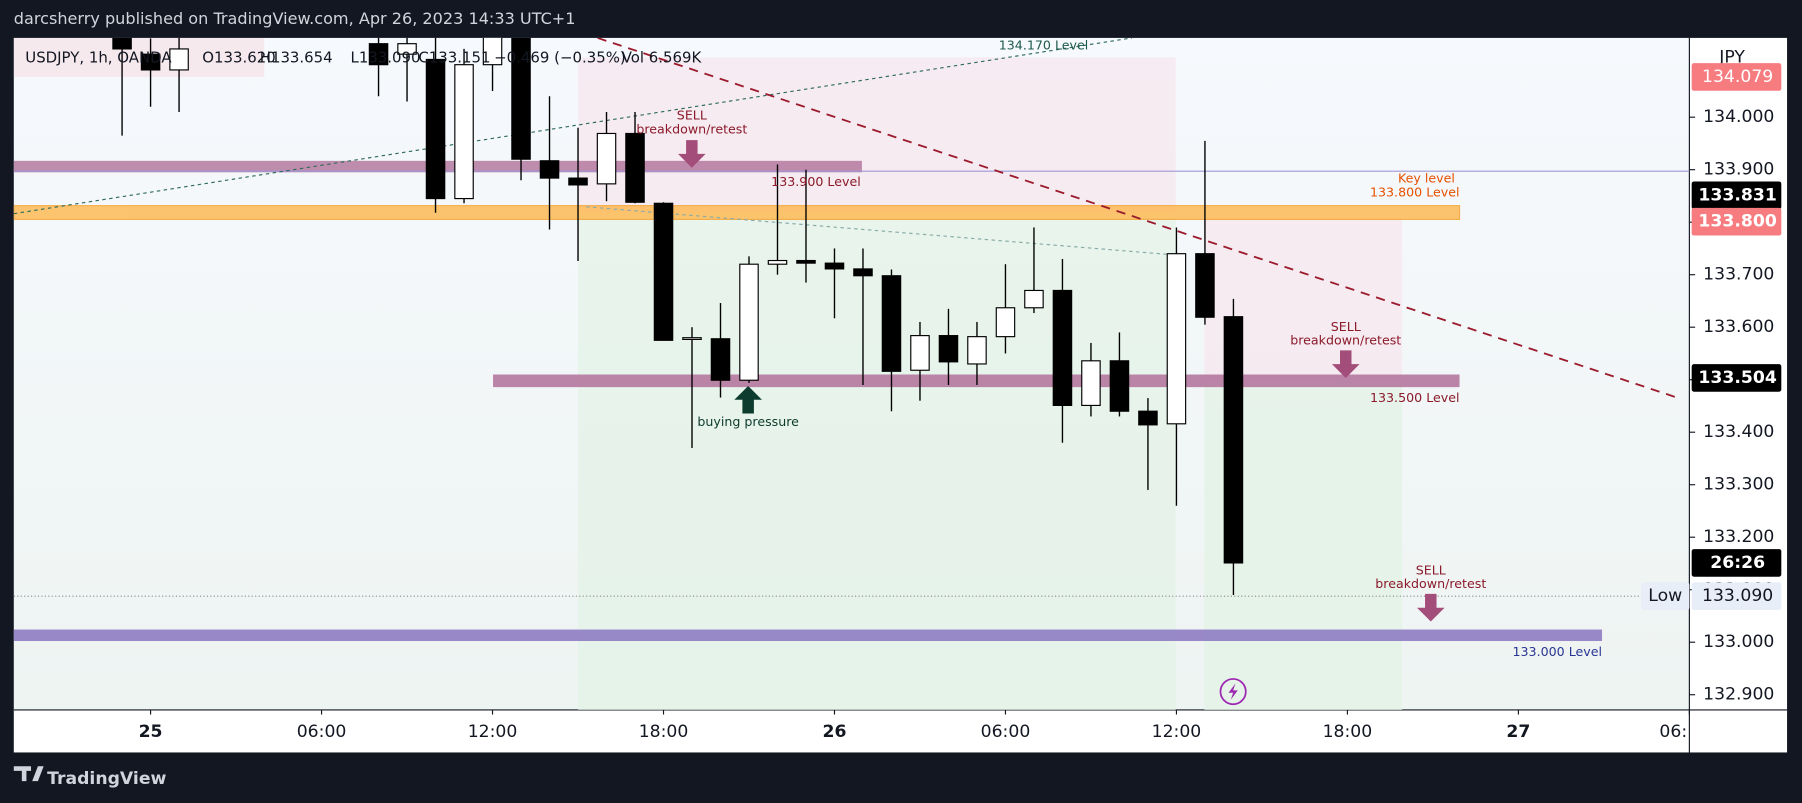 The width and height of the screenshot is (1802, 803). I want to click on price-label: 133.504, so click(1737, 378).